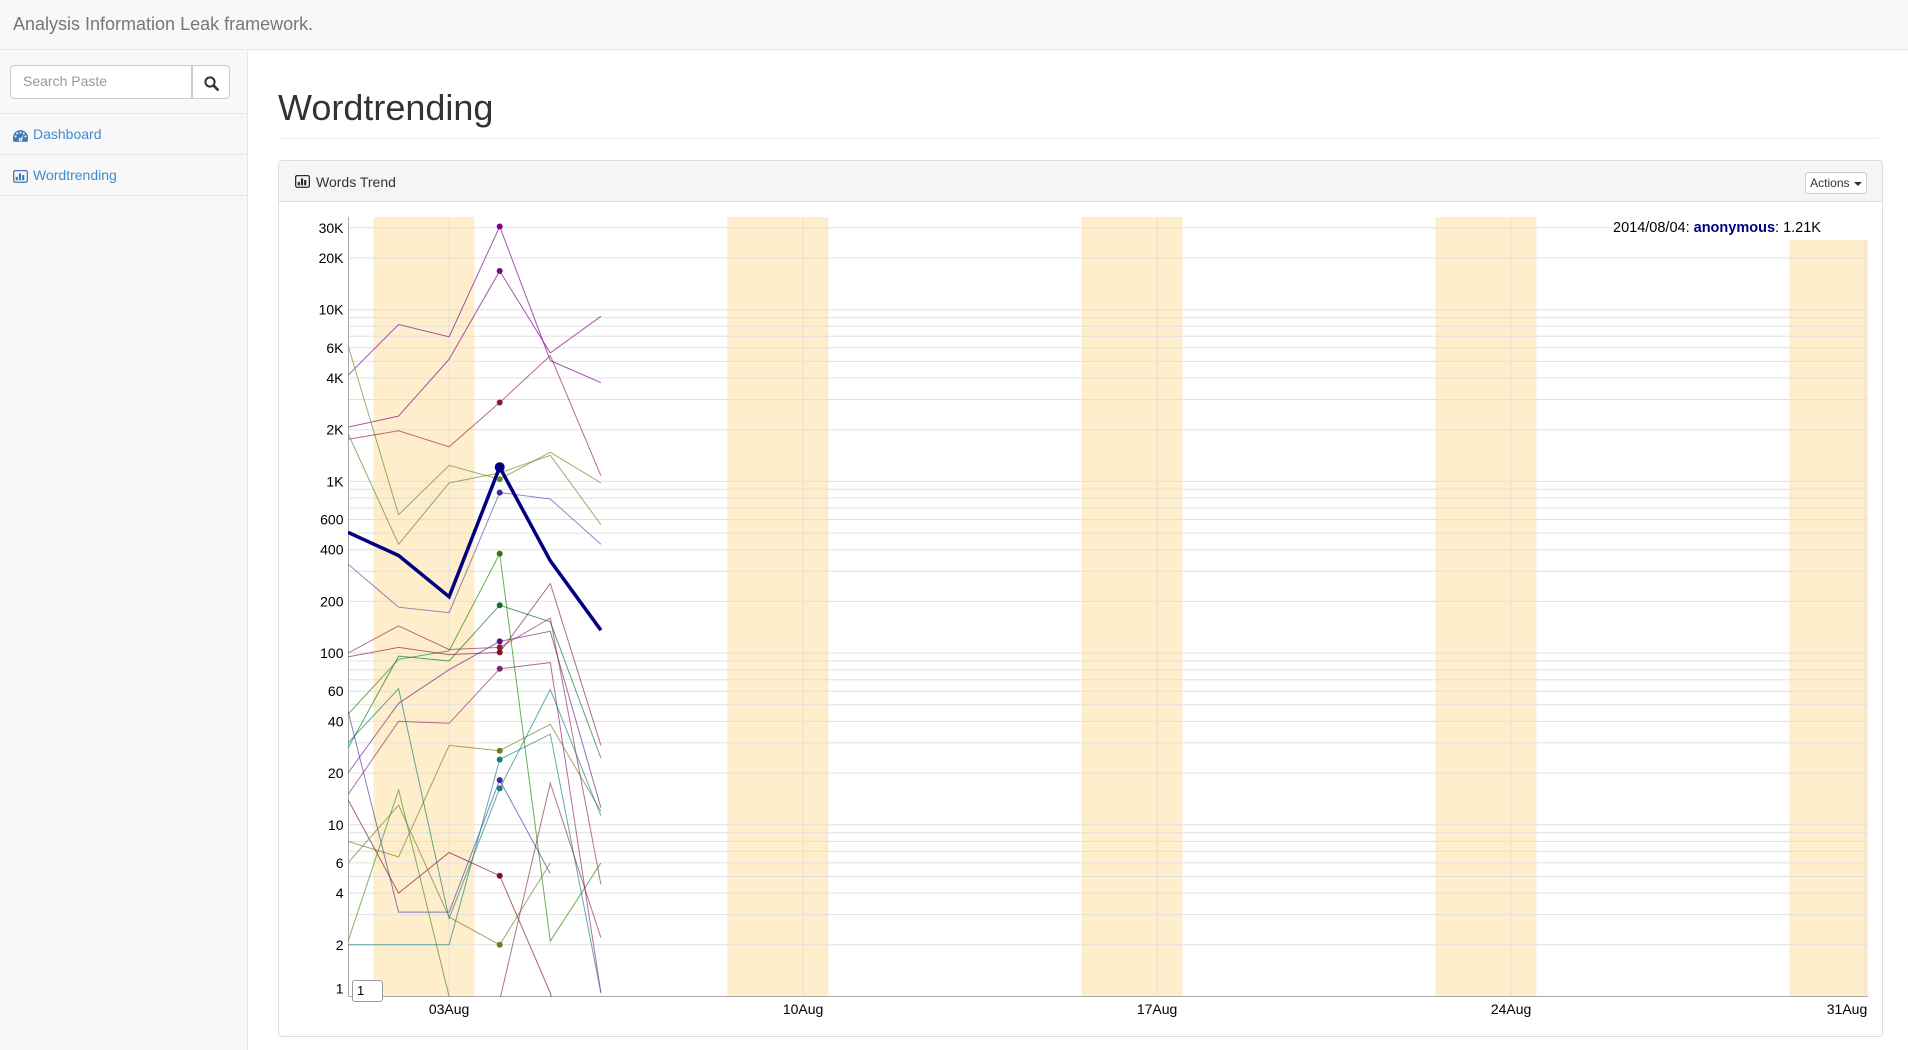 This screenshot has width=1908, height=1050. Describe the element at coordinates (803, 1009) in the screenshot. I see `svg-text: 10Aug` at that location.